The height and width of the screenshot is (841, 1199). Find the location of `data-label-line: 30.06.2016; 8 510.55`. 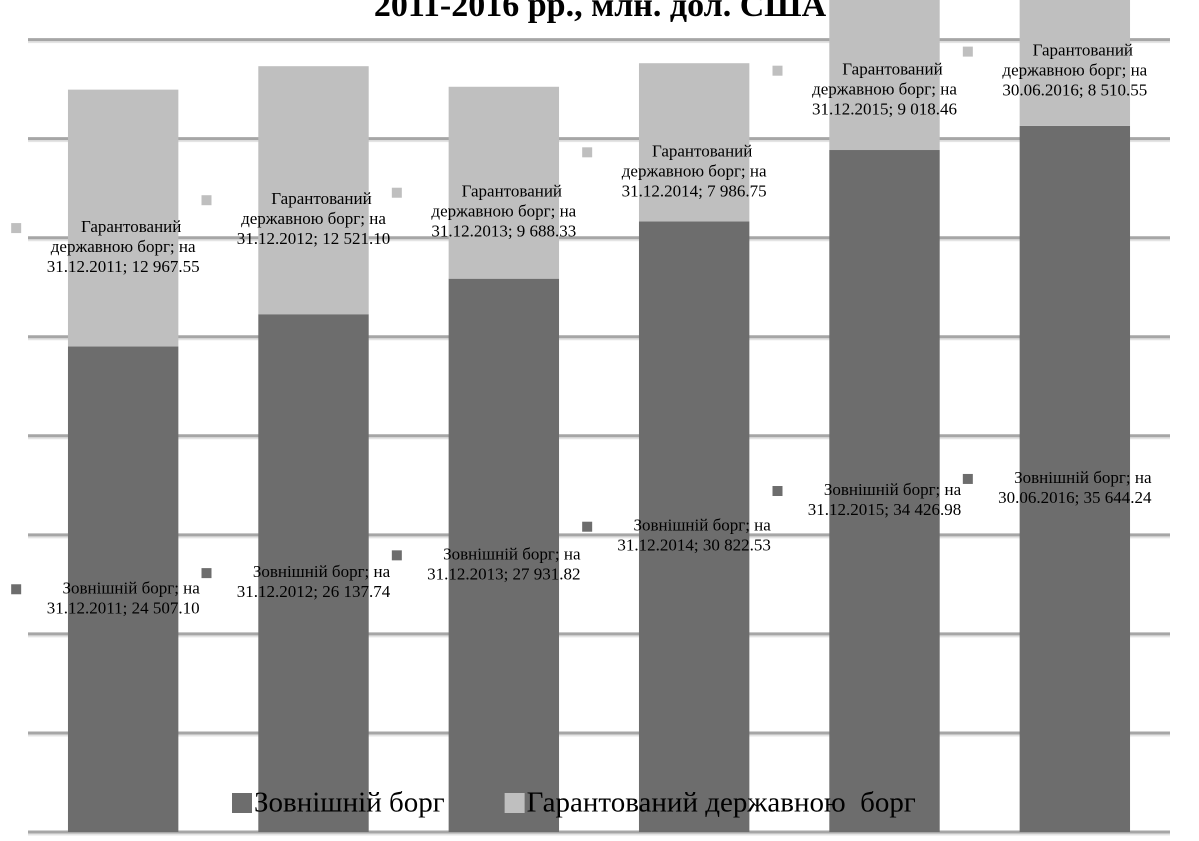

data-label-line: 30.06.2016; 8 510.55 is located at coordinates (1074, 90).